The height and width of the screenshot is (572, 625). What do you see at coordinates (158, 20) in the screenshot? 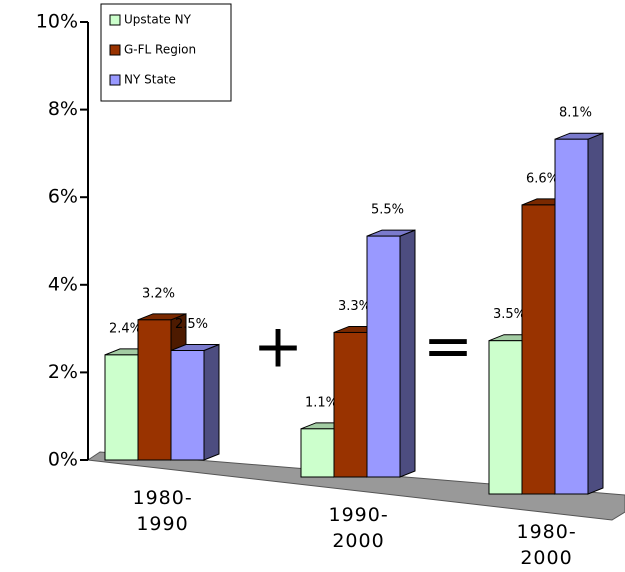
I see `legend-label: Upstate NY` at bounding box center [158, 20].